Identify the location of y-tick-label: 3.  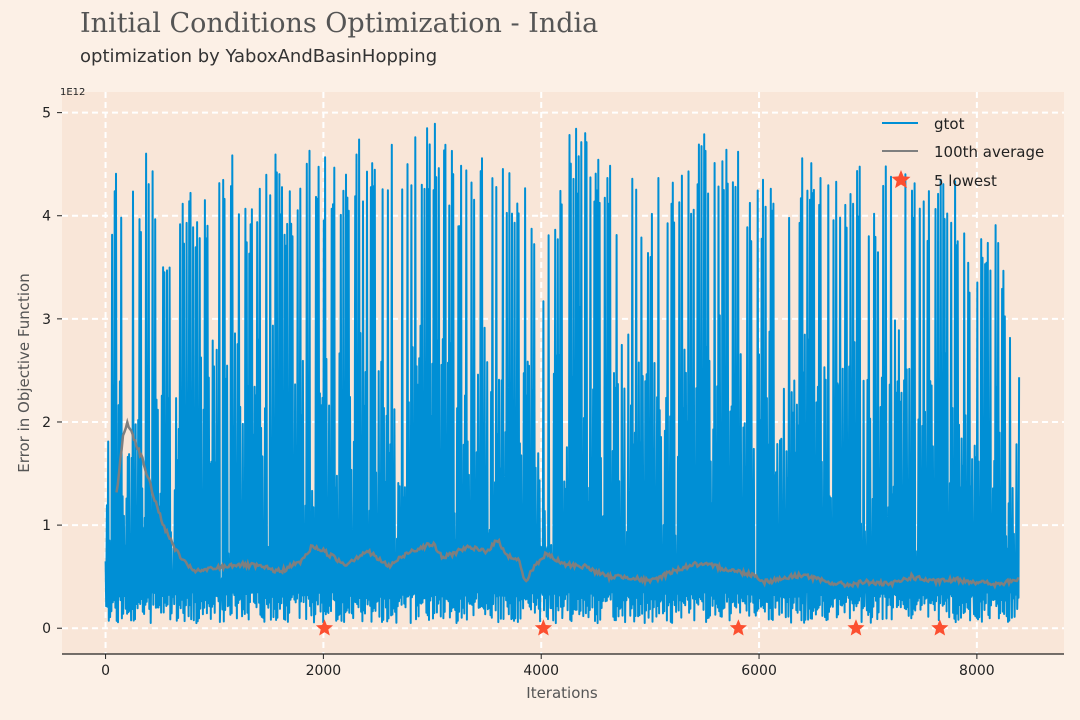
(46, 320).